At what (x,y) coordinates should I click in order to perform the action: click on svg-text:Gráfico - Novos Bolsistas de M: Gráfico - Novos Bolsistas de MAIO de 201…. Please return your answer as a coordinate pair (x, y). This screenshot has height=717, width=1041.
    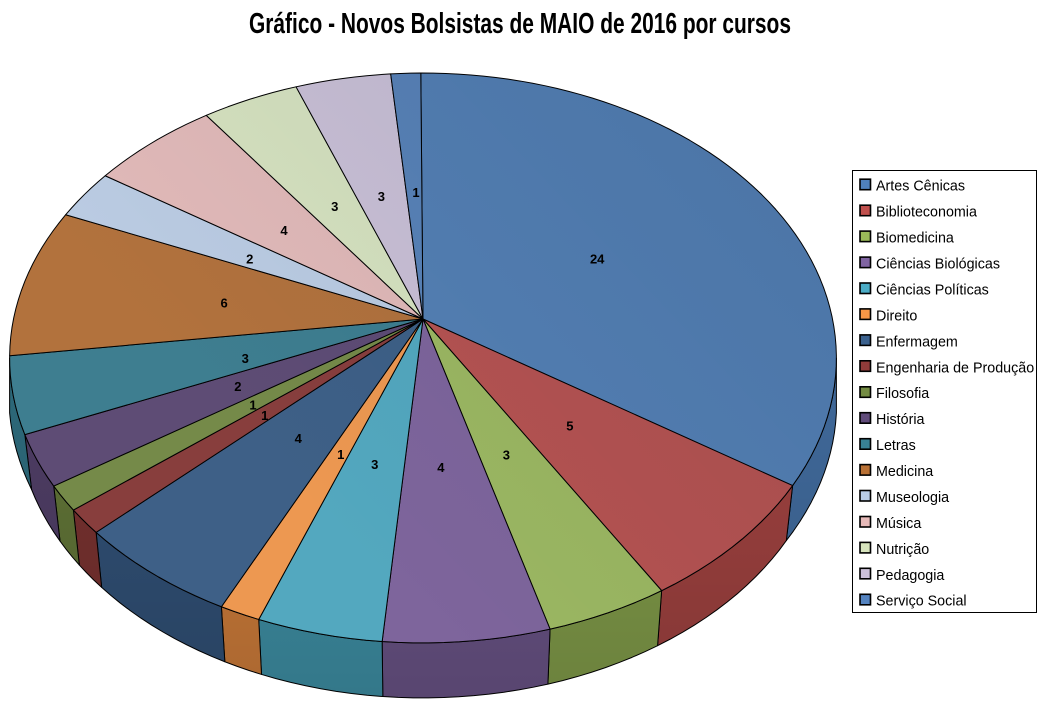
    Looking at the image, I should click on (520, 24).